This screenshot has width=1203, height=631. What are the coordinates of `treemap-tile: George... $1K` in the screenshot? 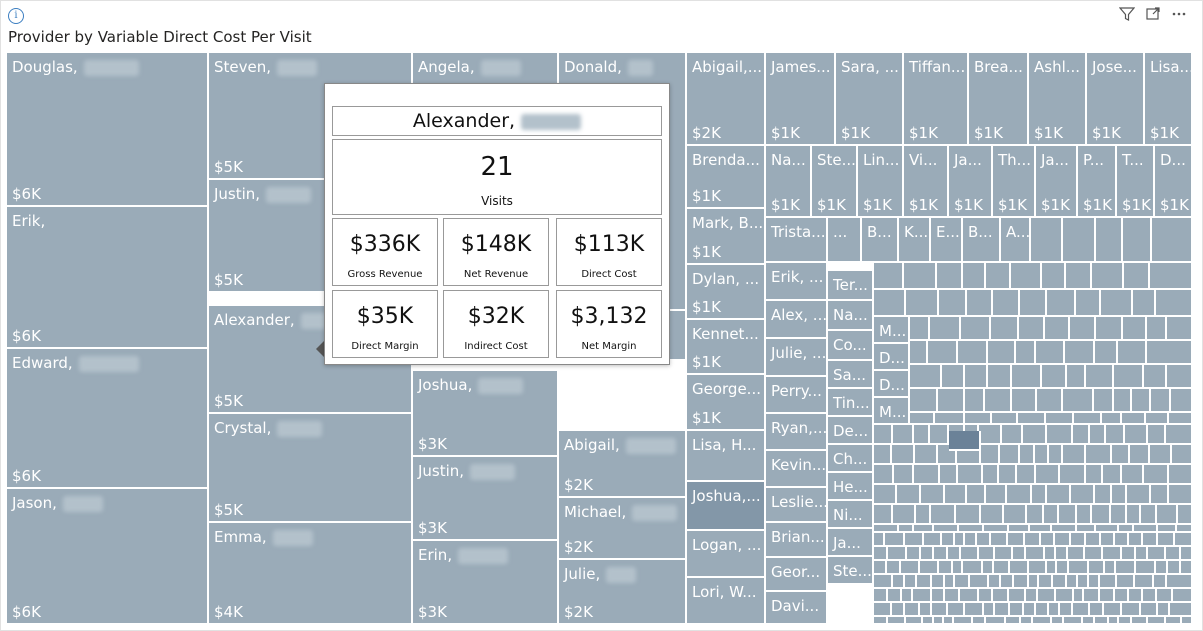 It's located at (726, 403).